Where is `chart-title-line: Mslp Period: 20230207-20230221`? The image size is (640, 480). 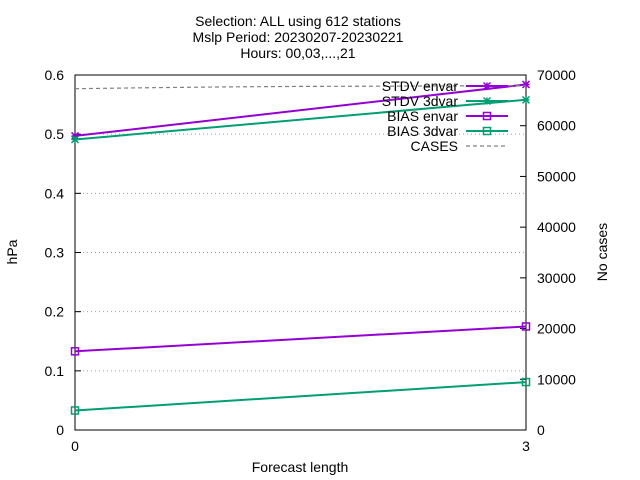
chart-title-line: Mslp Period: 20230207-20230221 is located at coordinates (298, 37).